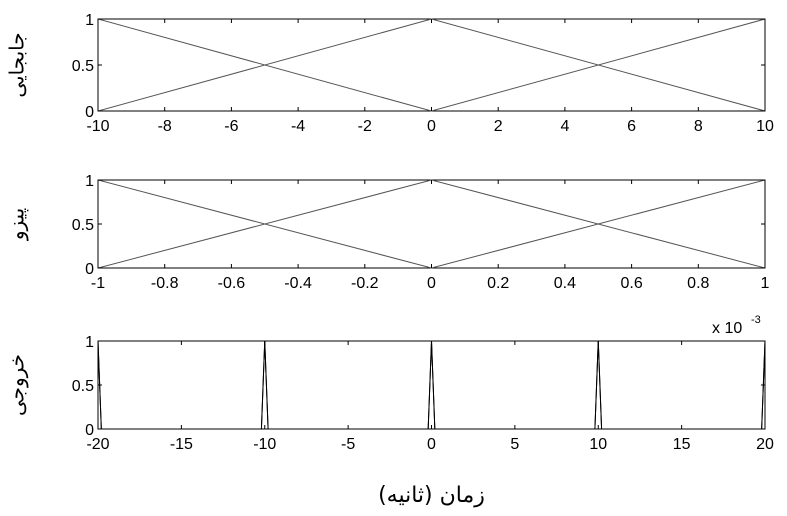  I want to click on x-tick-label: 4, so click(564, 126).